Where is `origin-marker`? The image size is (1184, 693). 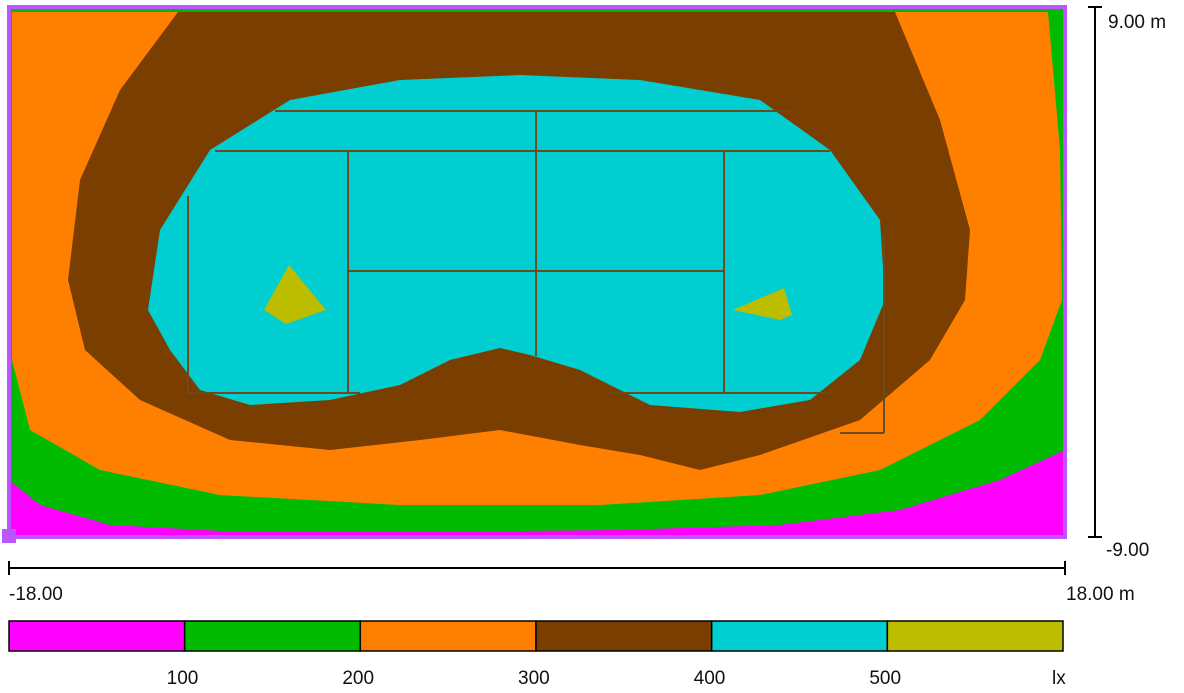
origin-marker is located at coordinates (9, 536).